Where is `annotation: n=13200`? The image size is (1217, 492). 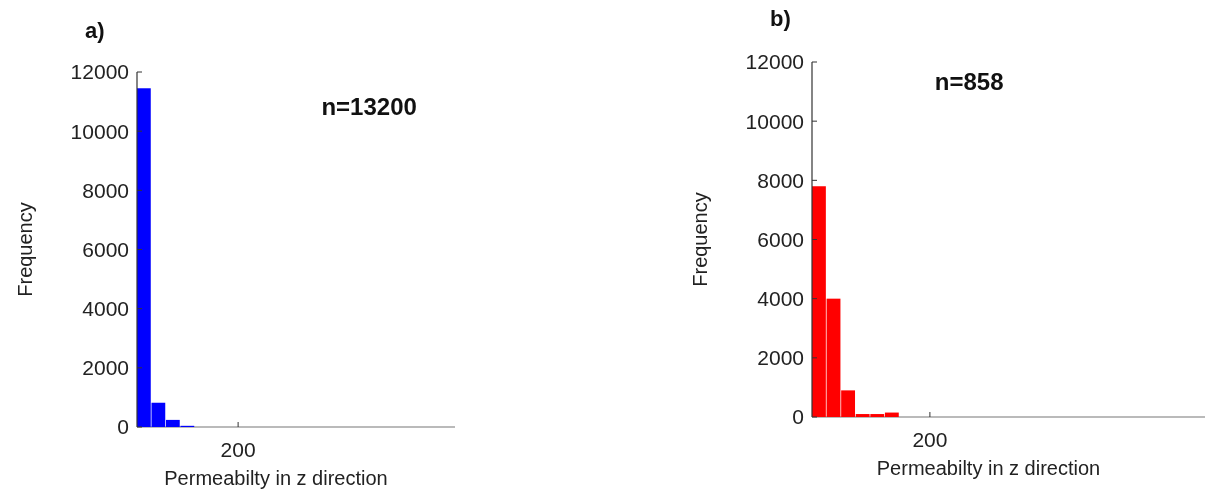
annotation: n=13200 is located at coordinates (369, 106).